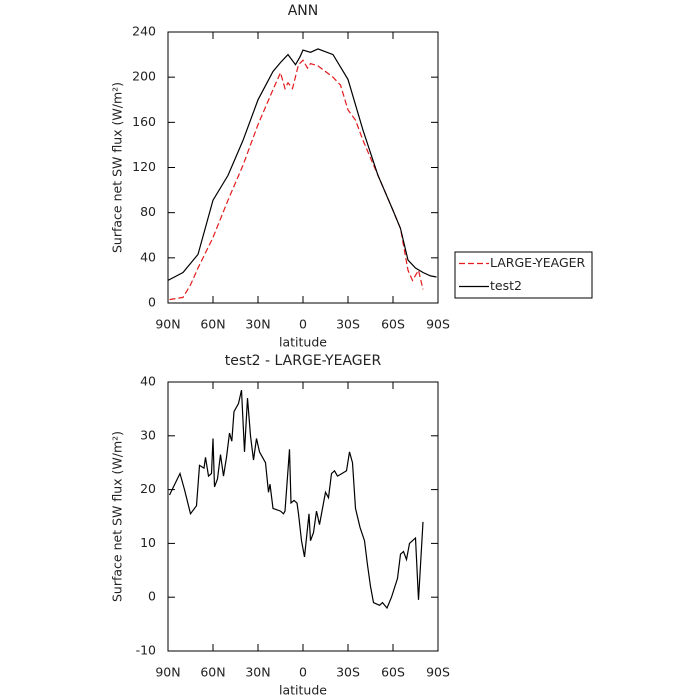  I want to click on y-tick-label: 30, so click(148, 434).